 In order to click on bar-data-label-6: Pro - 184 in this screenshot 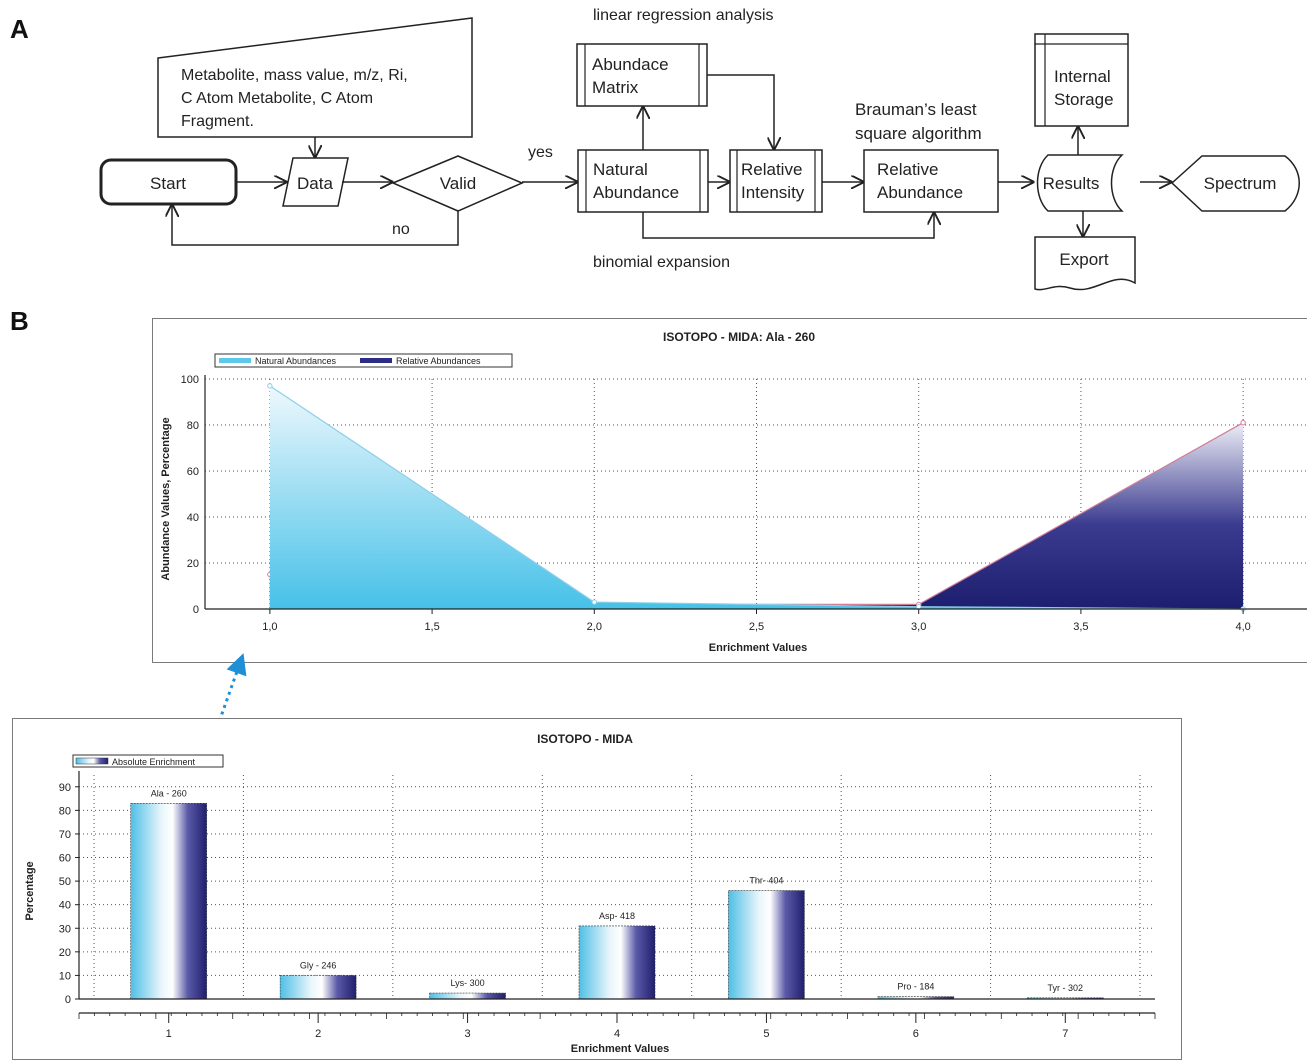, I will do `click(915, 987)`.